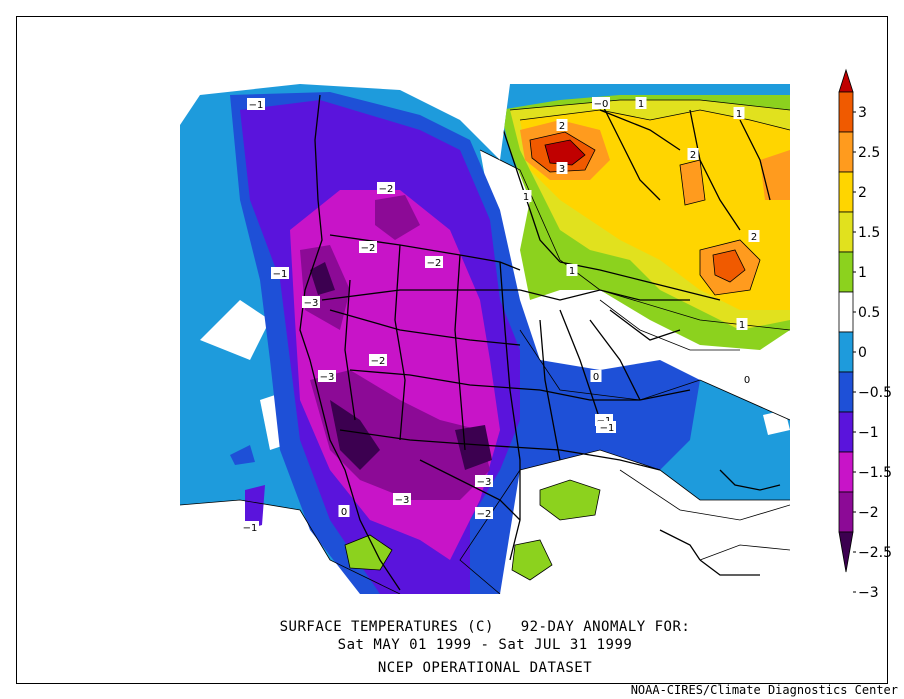  What do you see at coordinates (846, 552) in the screenshot?
I see `colorbar-arrow-bottom` at bounding box center [846, 552].